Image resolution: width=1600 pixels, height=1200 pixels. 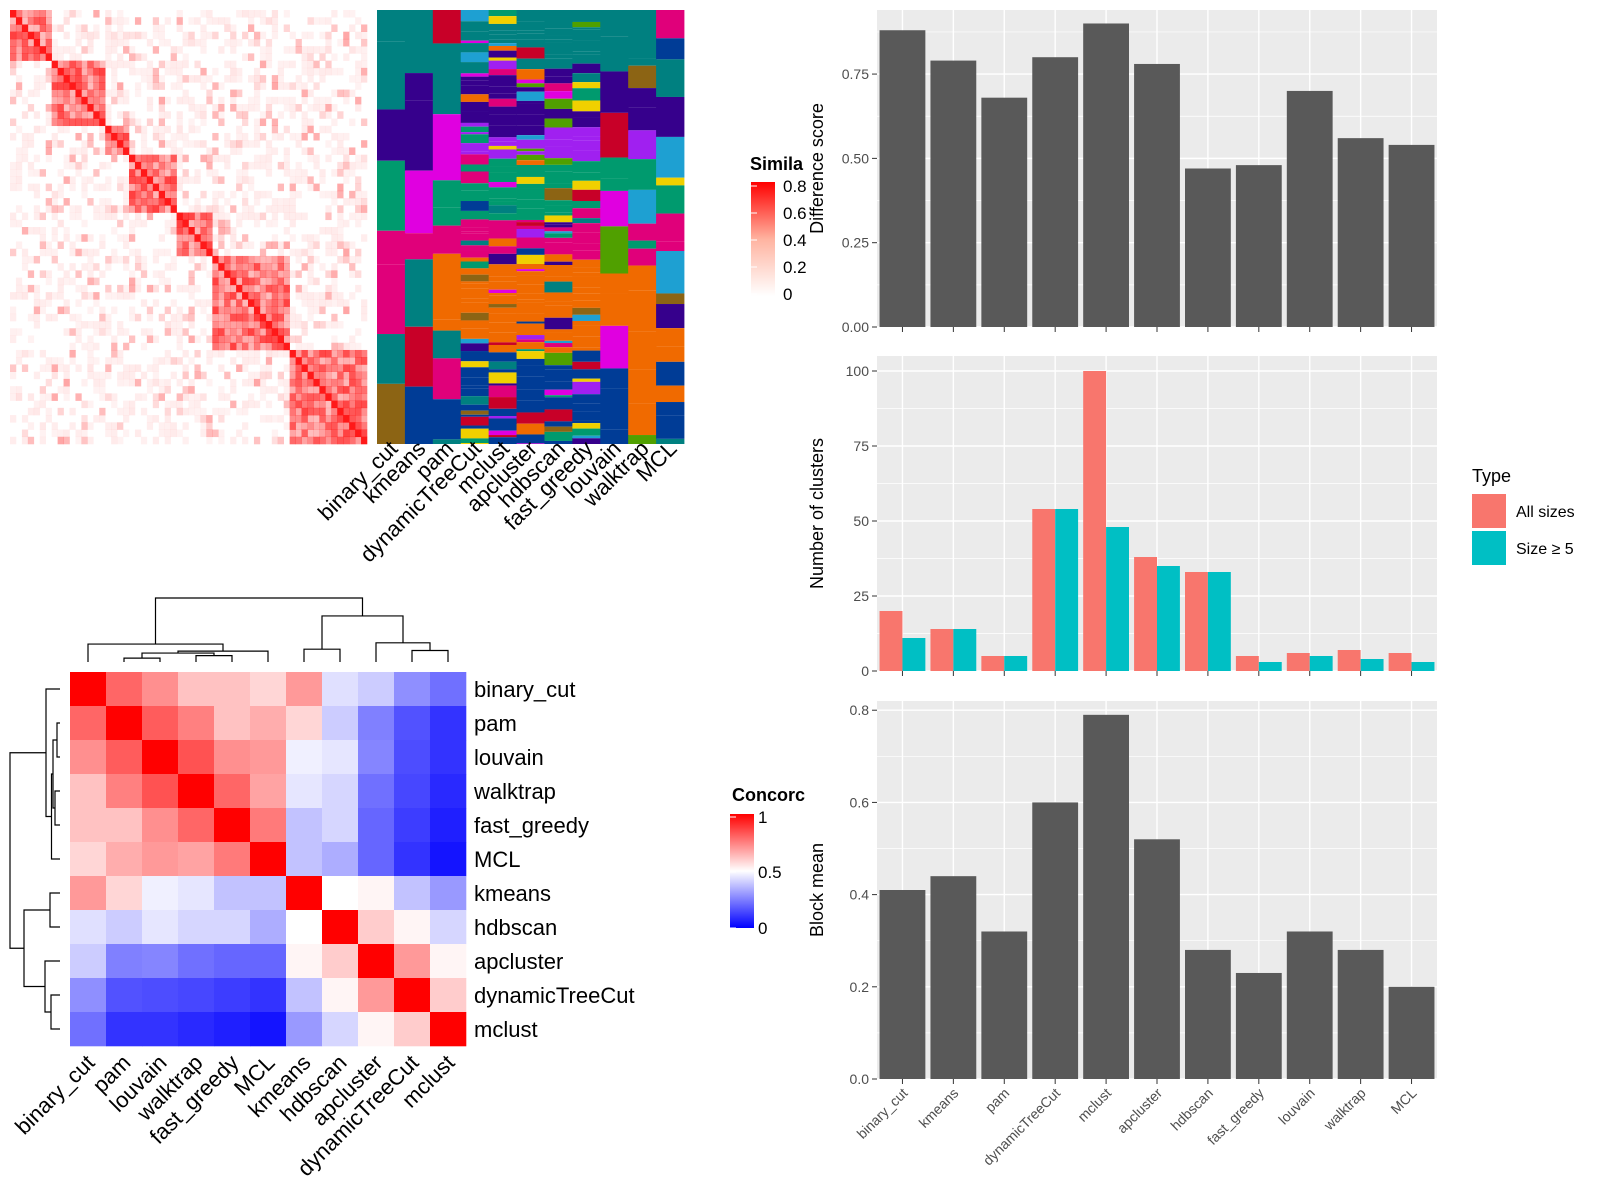 I want to click on membership-segment-hdbscan, so click(x=558, y=342).